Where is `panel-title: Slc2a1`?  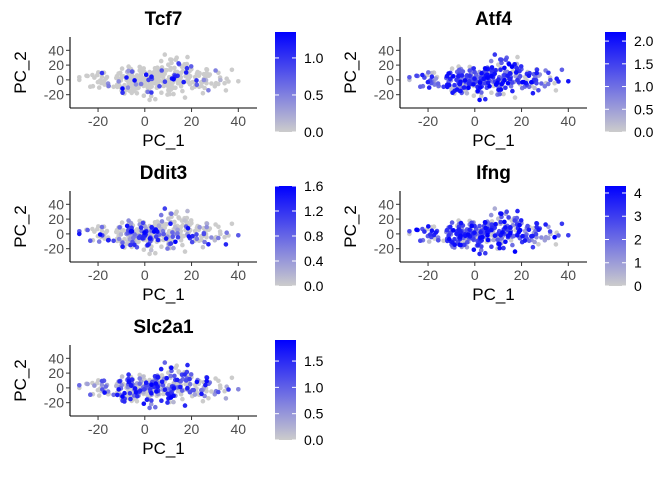 panel-title: Slc2a1 is located at coordinates (163, 327).